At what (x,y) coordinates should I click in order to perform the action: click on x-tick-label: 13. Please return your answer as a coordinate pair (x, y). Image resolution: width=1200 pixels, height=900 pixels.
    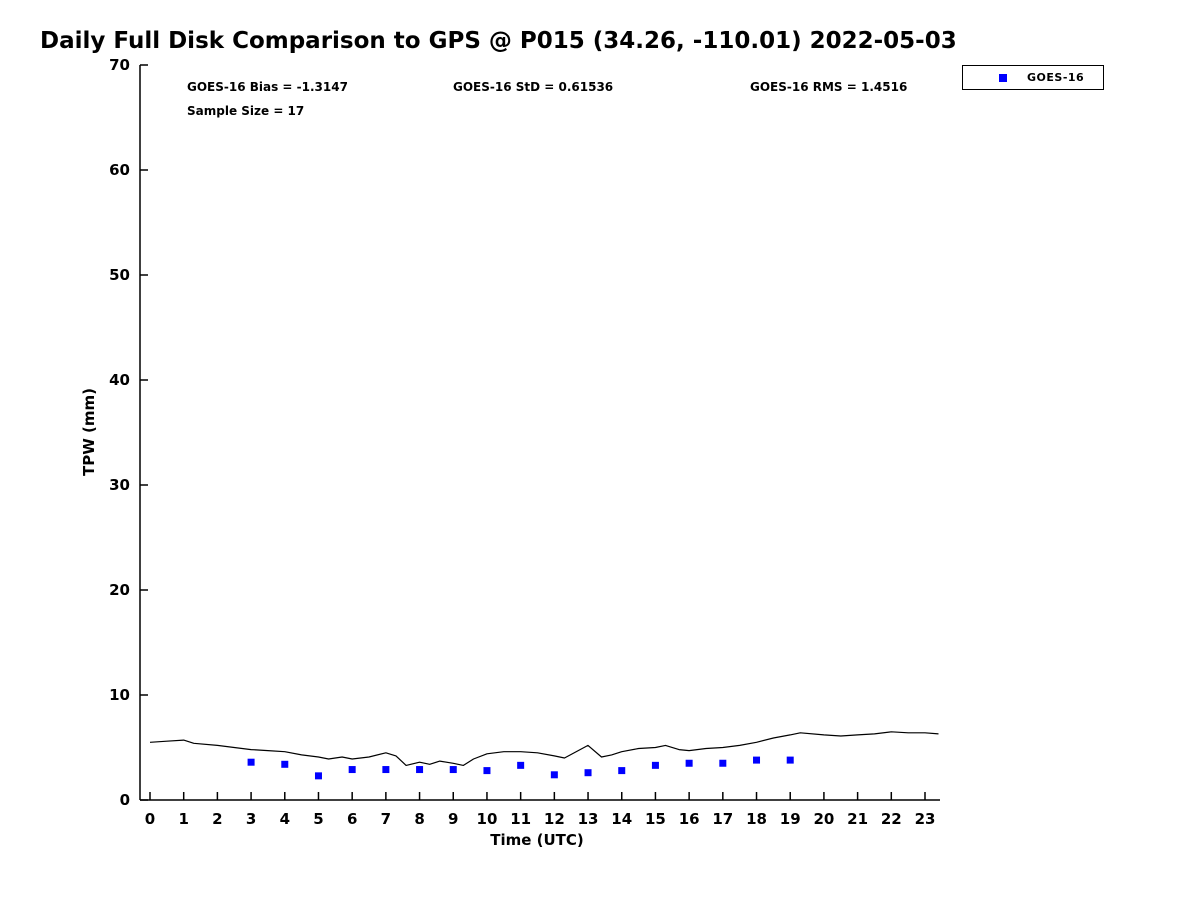
    Looking at the image, I should click on (588, 819).